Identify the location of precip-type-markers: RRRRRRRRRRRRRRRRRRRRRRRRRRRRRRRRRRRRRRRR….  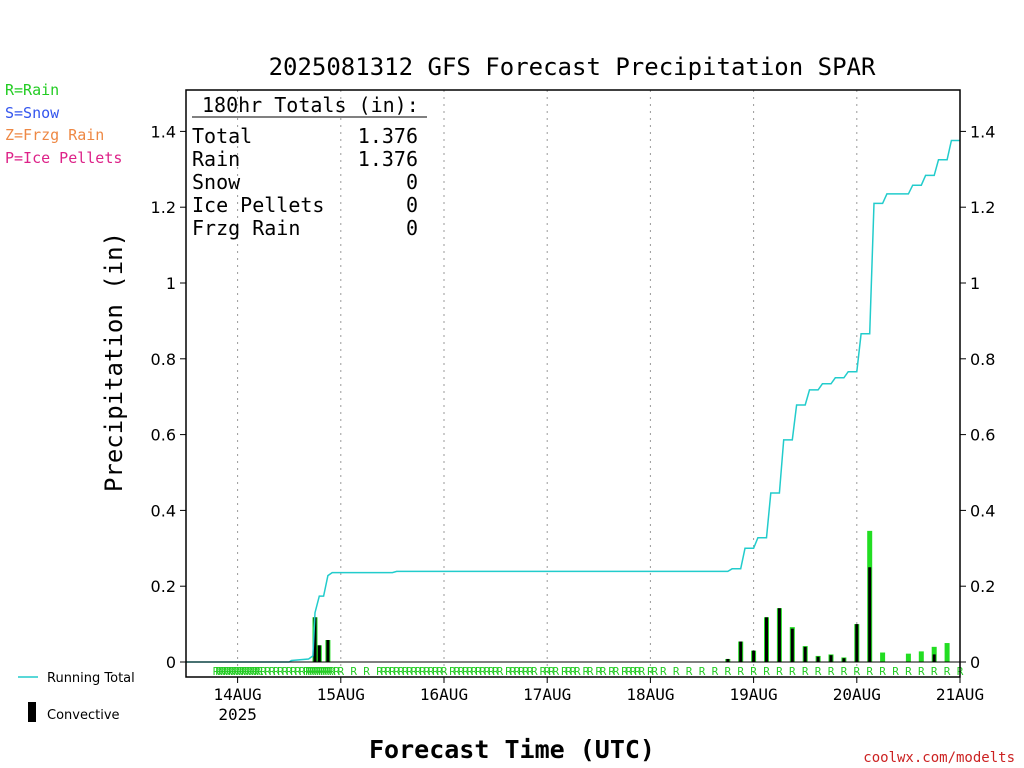
(588, 671).